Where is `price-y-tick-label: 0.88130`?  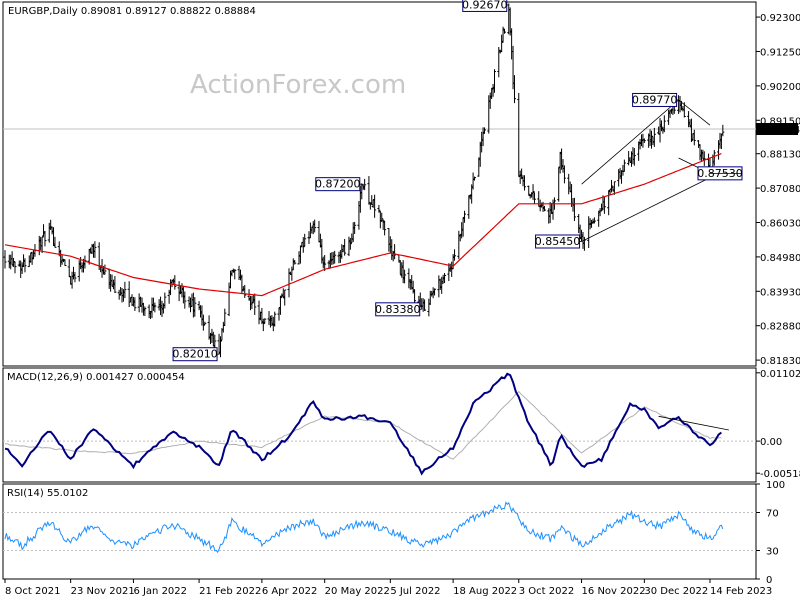 price-y-tick-label: 0.88130 is located at coordinates (780, 155).